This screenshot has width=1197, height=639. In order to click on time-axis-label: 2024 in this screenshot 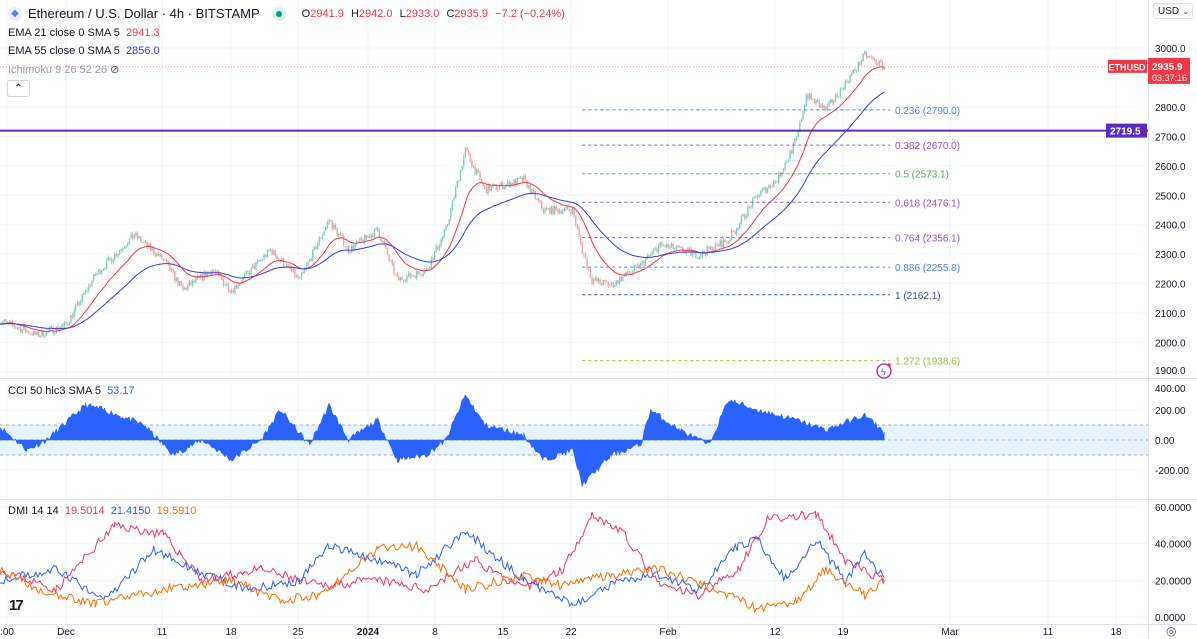, I will do `click(368, 632)`.